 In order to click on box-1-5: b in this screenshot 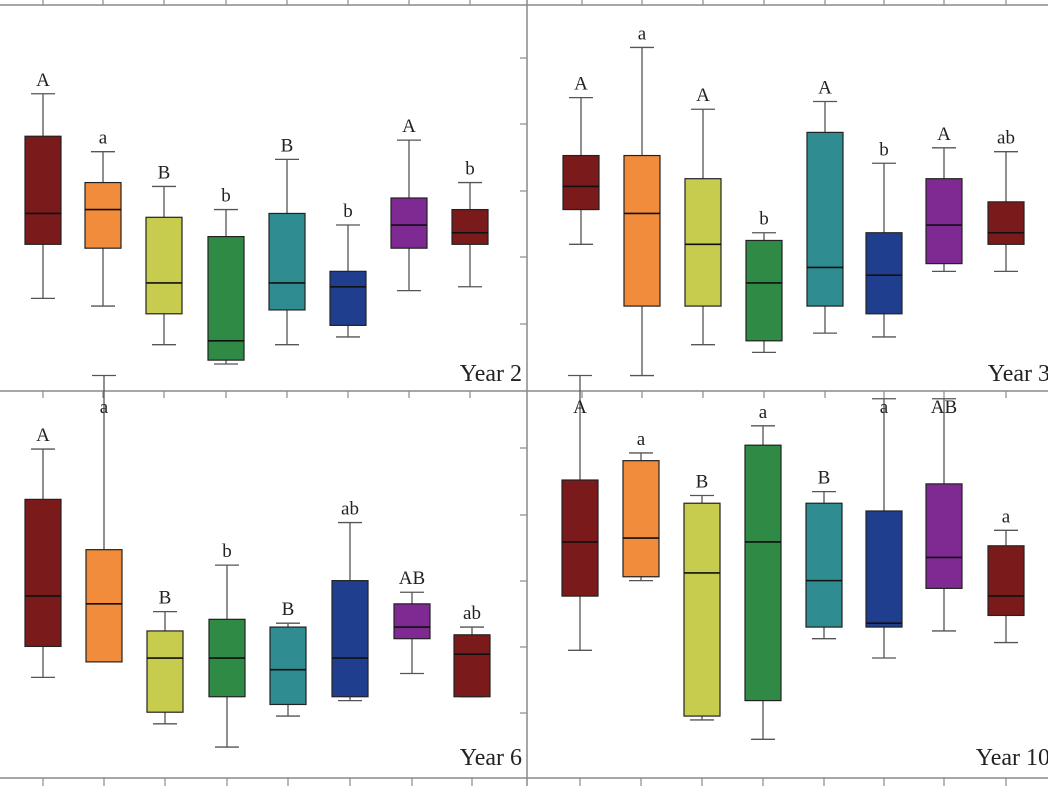, I will do `click(884, 238)`.